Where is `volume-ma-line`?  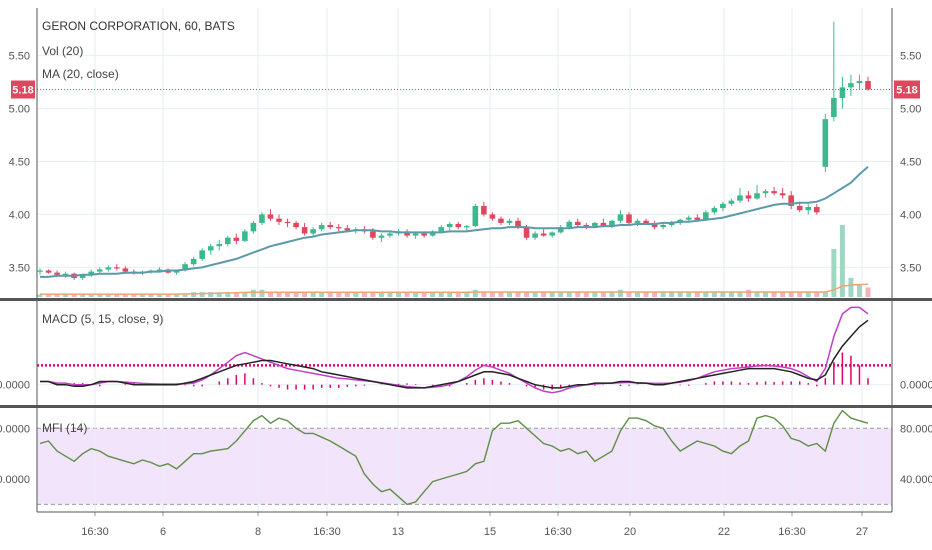
volume-ma-line is located at coordinates (454, 289).